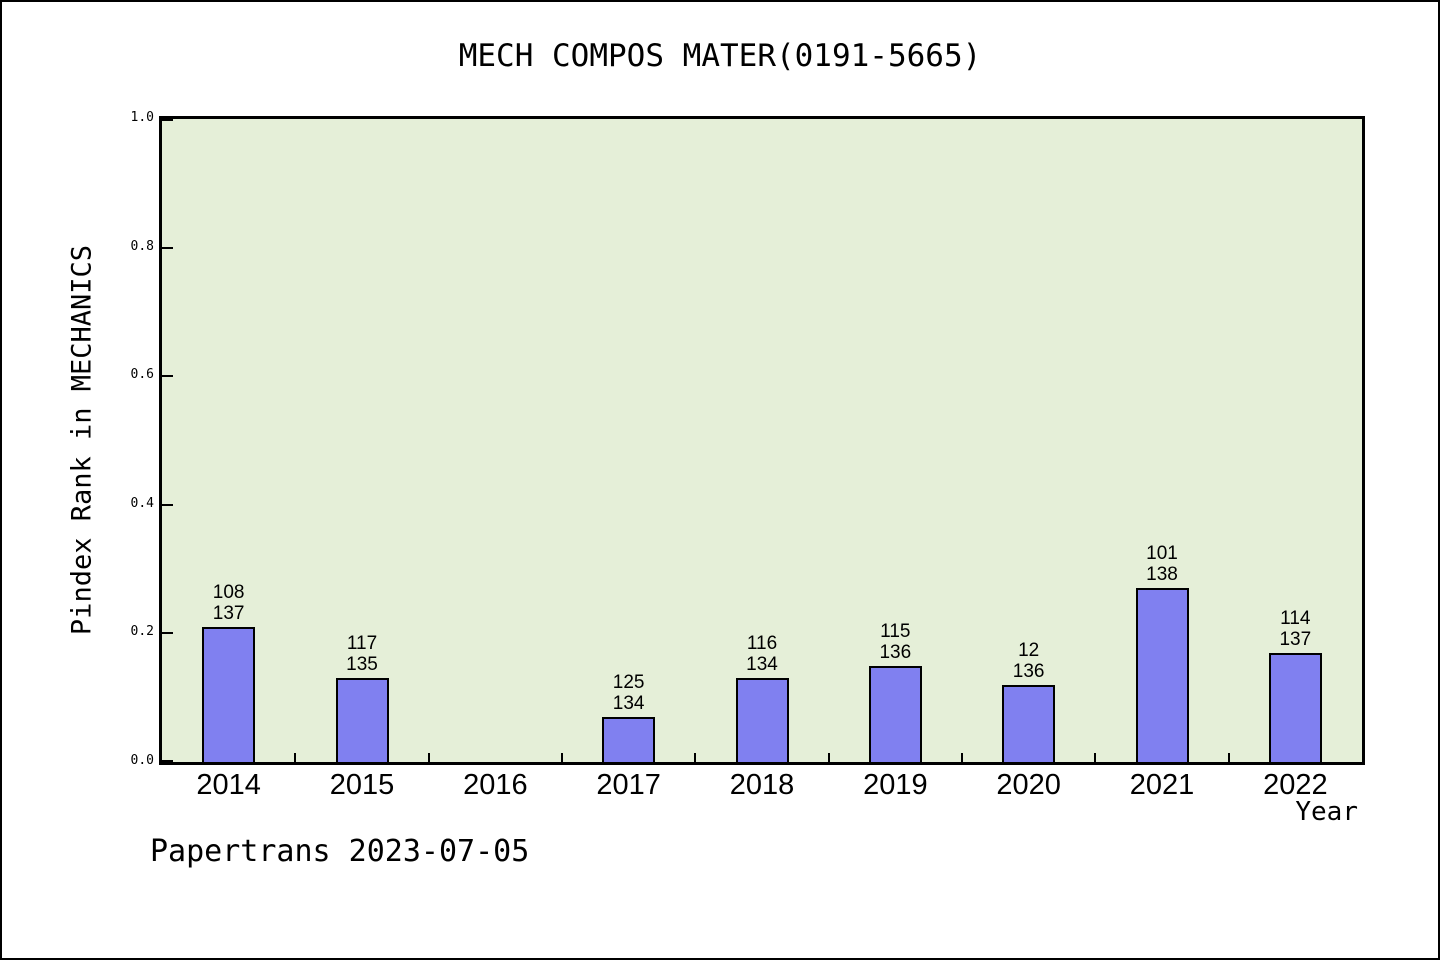 This screenshot has width=1440, height=960. What do you see at coordinates (142, 760) in the screenshot?
I see `y-tick-label: 0.0` at bounding box center [142, 760].